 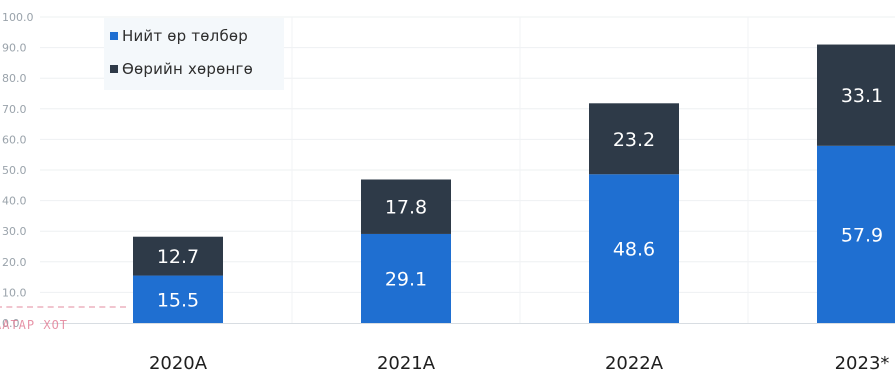 I want to click on y-tick-label: 30.0, so click(x=14, y=231).